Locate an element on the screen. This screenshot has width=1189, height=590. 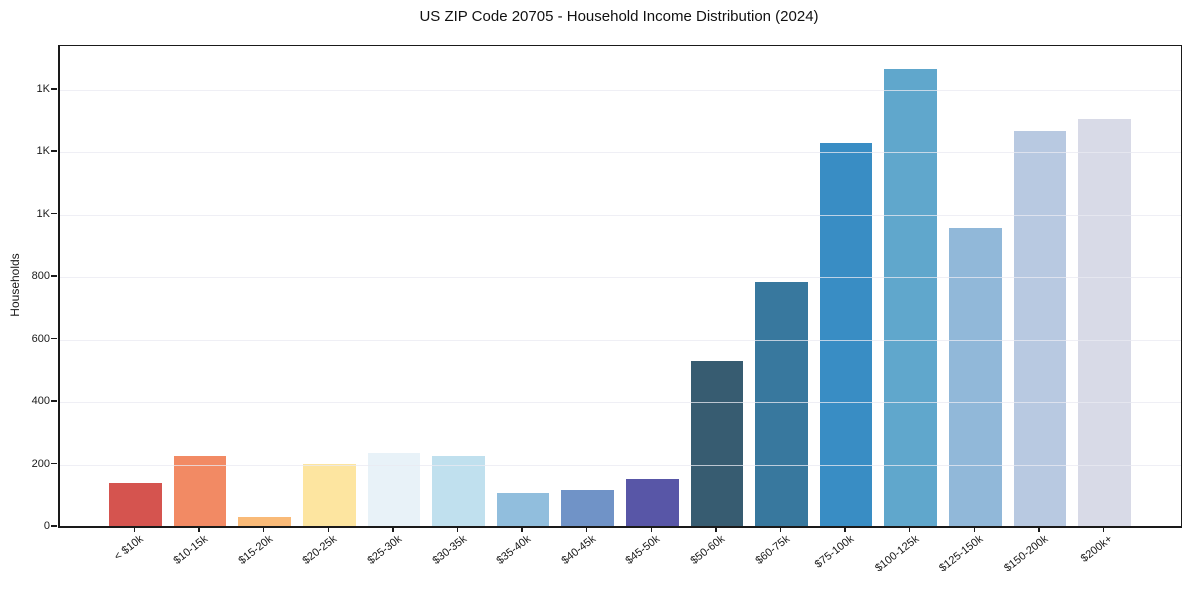
y-axis-label: Households is located at coordinates (15, 285).